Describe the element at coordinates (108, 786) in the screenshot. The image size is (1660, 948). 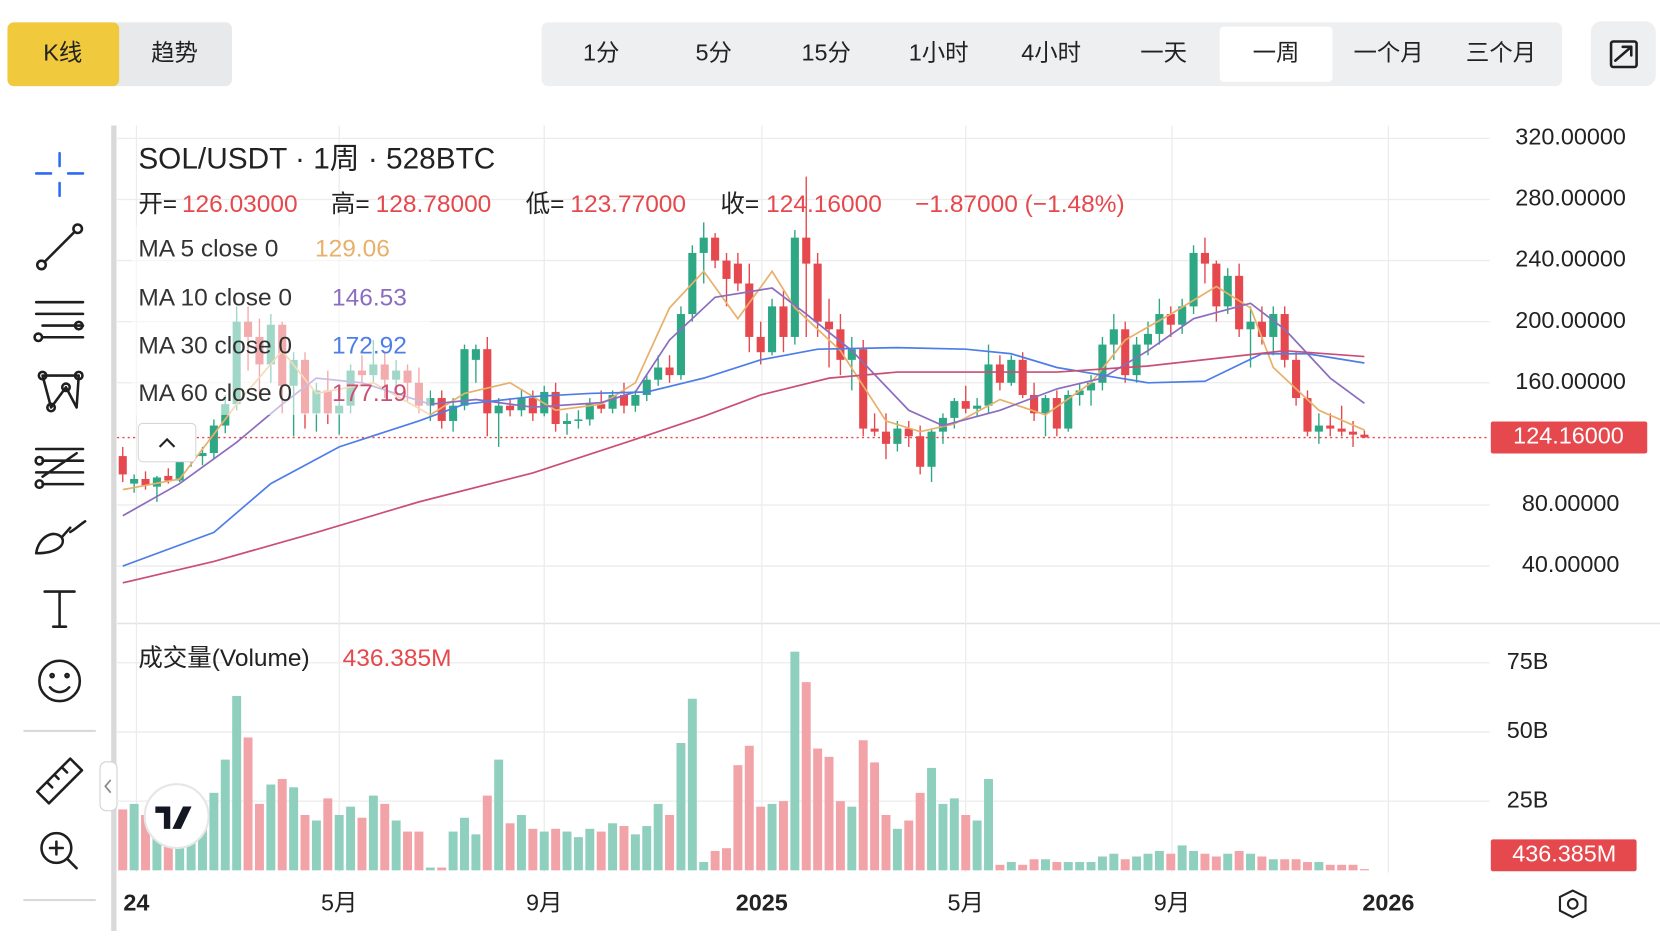
I see `toolbar-collapse-handle` at that location.